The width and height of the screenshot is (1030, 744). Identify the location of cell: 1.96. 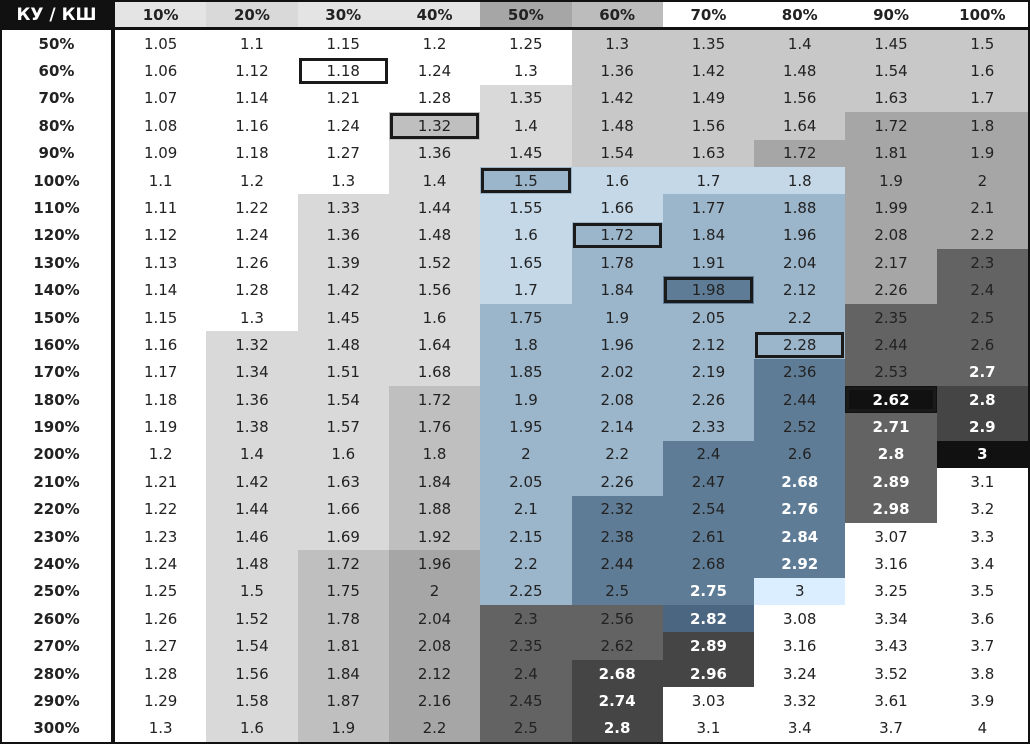
(617, 345).